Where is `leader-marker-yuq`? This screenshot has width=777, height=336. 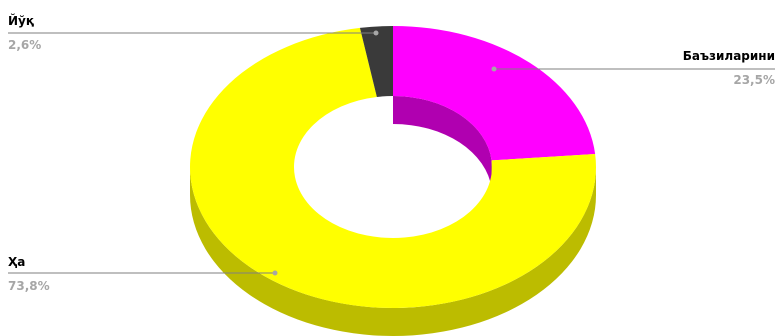 leader-marker-yuq is located at coordinates (376, 33).